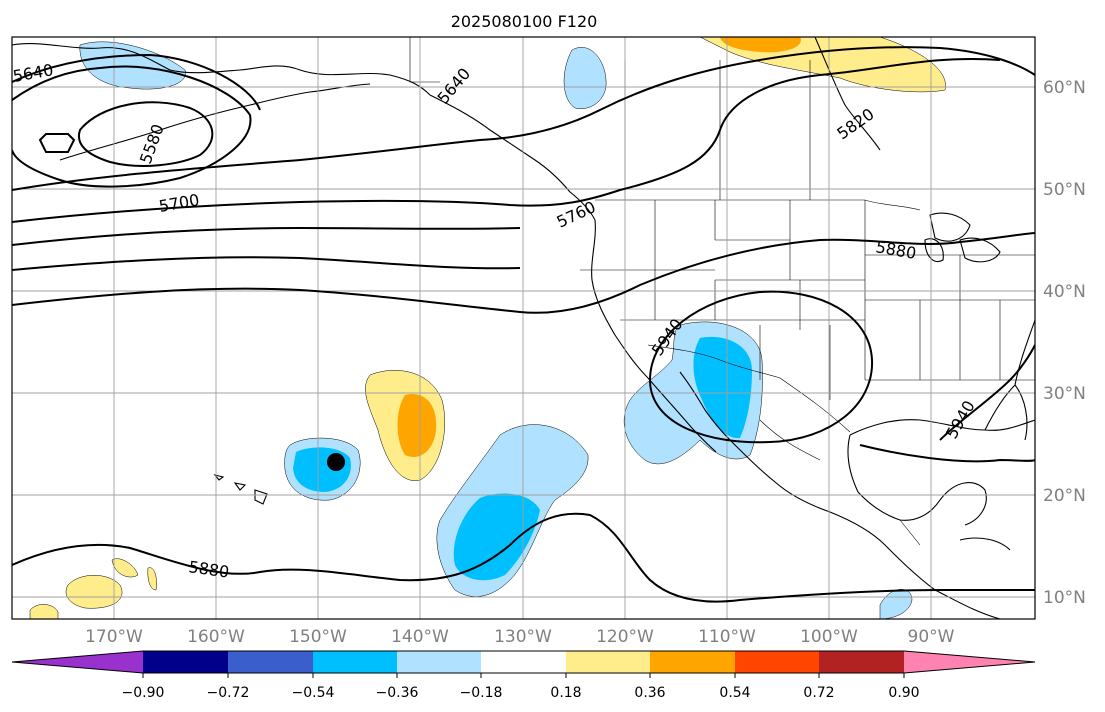  What do you see at coordinates (313, 693) in the screenshot?
I see `colorbar-tick: −0.54` at bounding box center [313, 693].